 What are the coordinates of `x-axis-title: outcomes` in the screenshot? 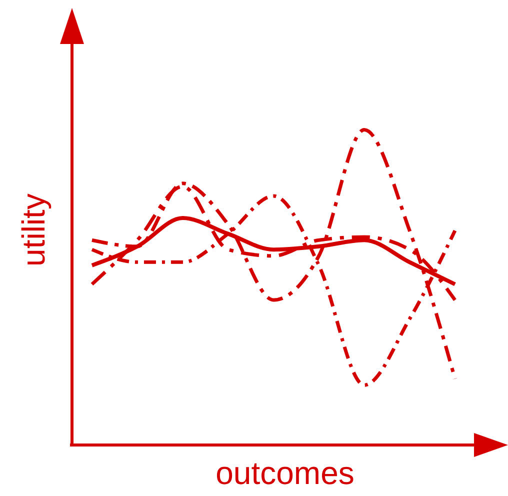 It's located at (285, 473).